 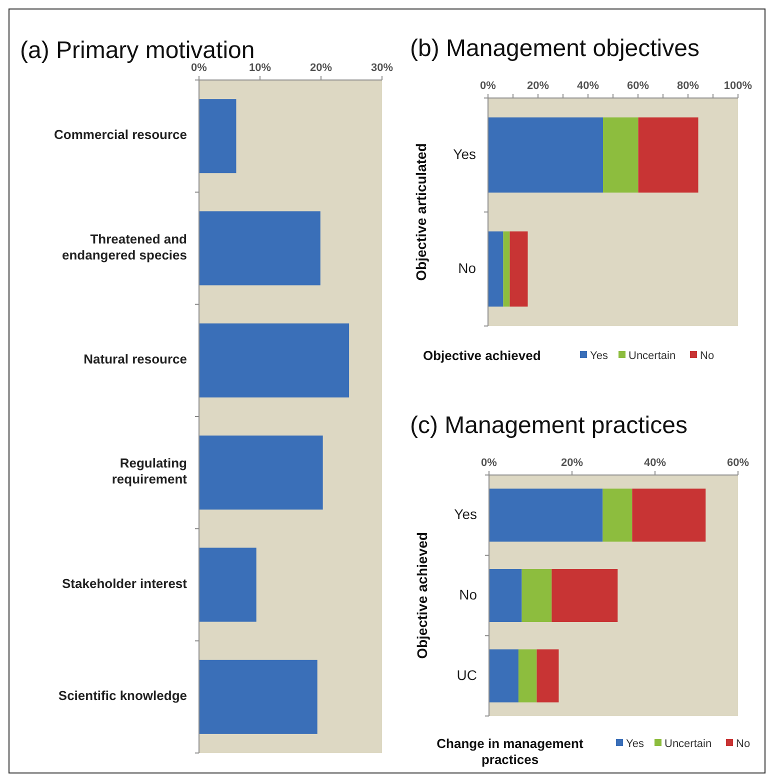 What do you see at coordinates (137, 50) in the screenshot?
I see `chart-title: (a) Primary motivation` at bounding box center [137, 50].